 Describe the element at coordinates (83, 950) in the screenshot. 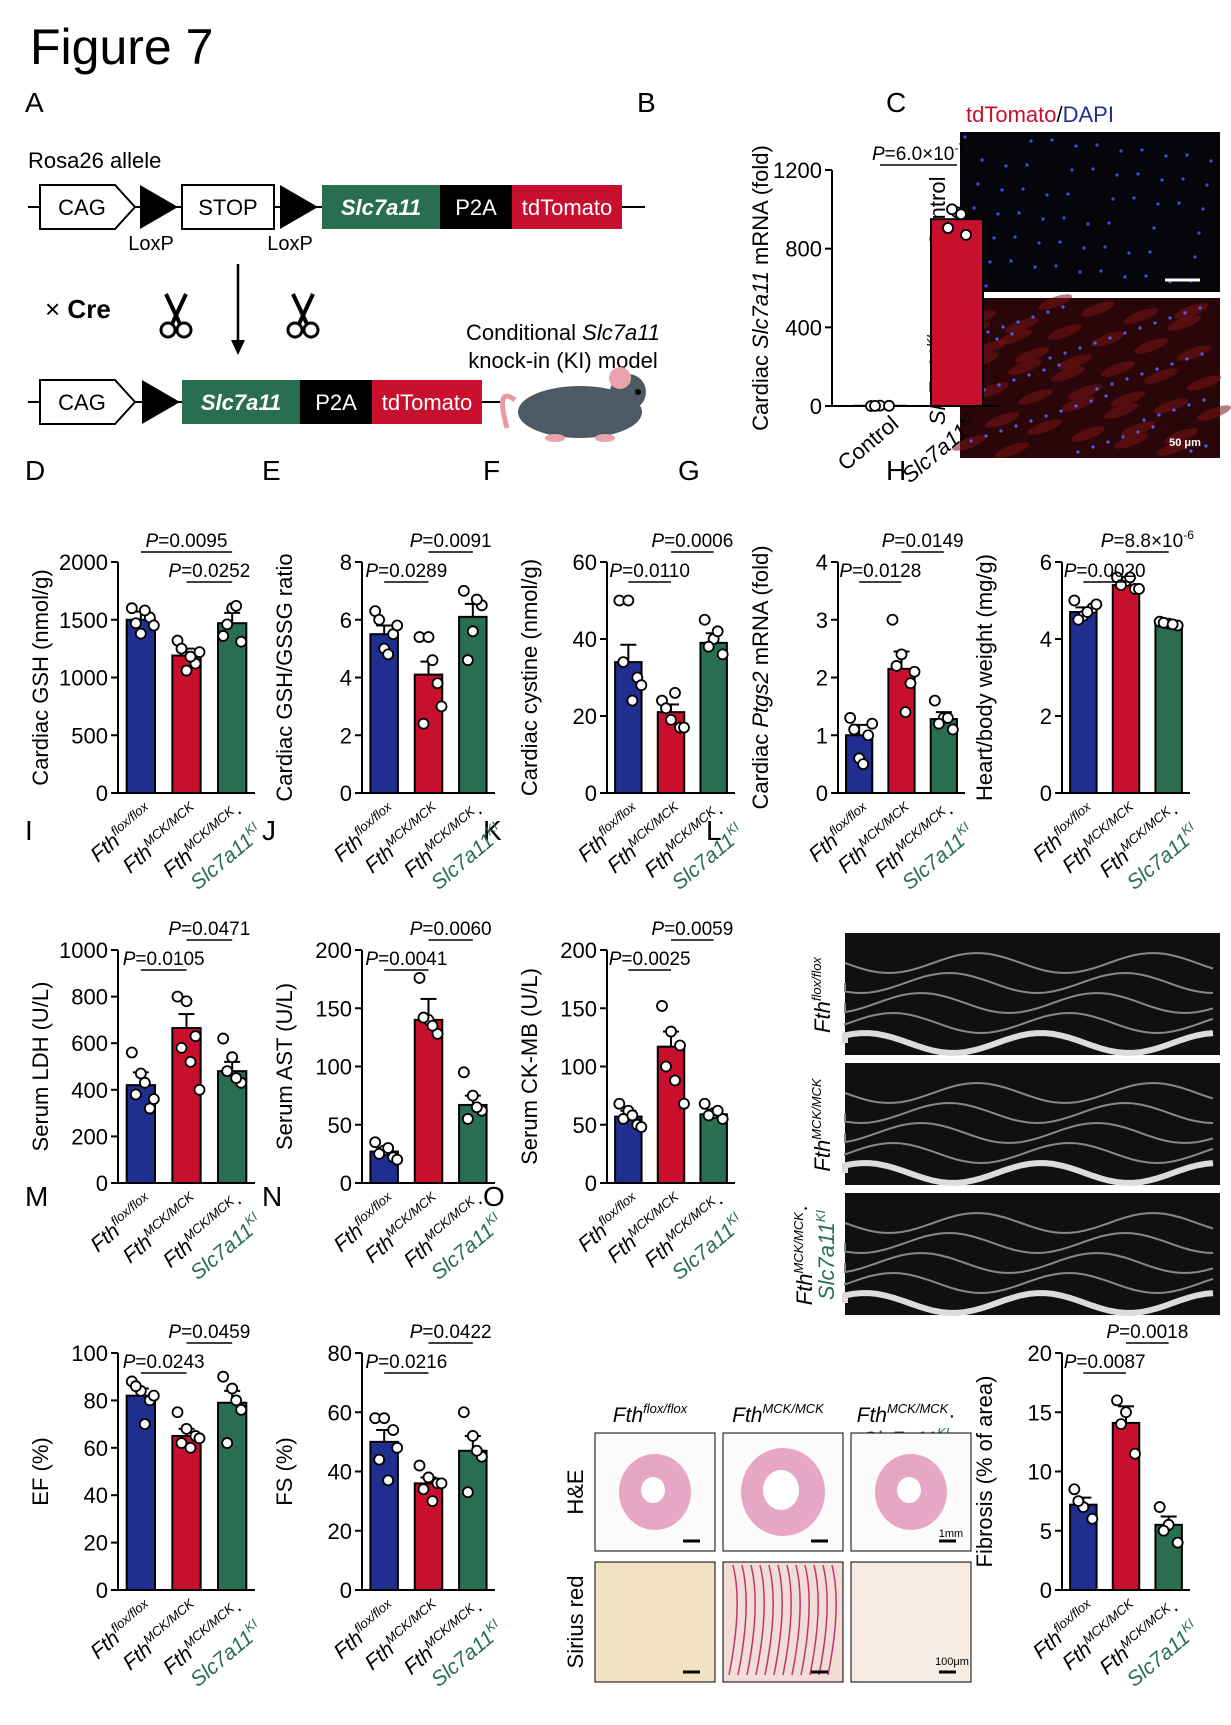

I see `y-tick-label: 1000` at that location.